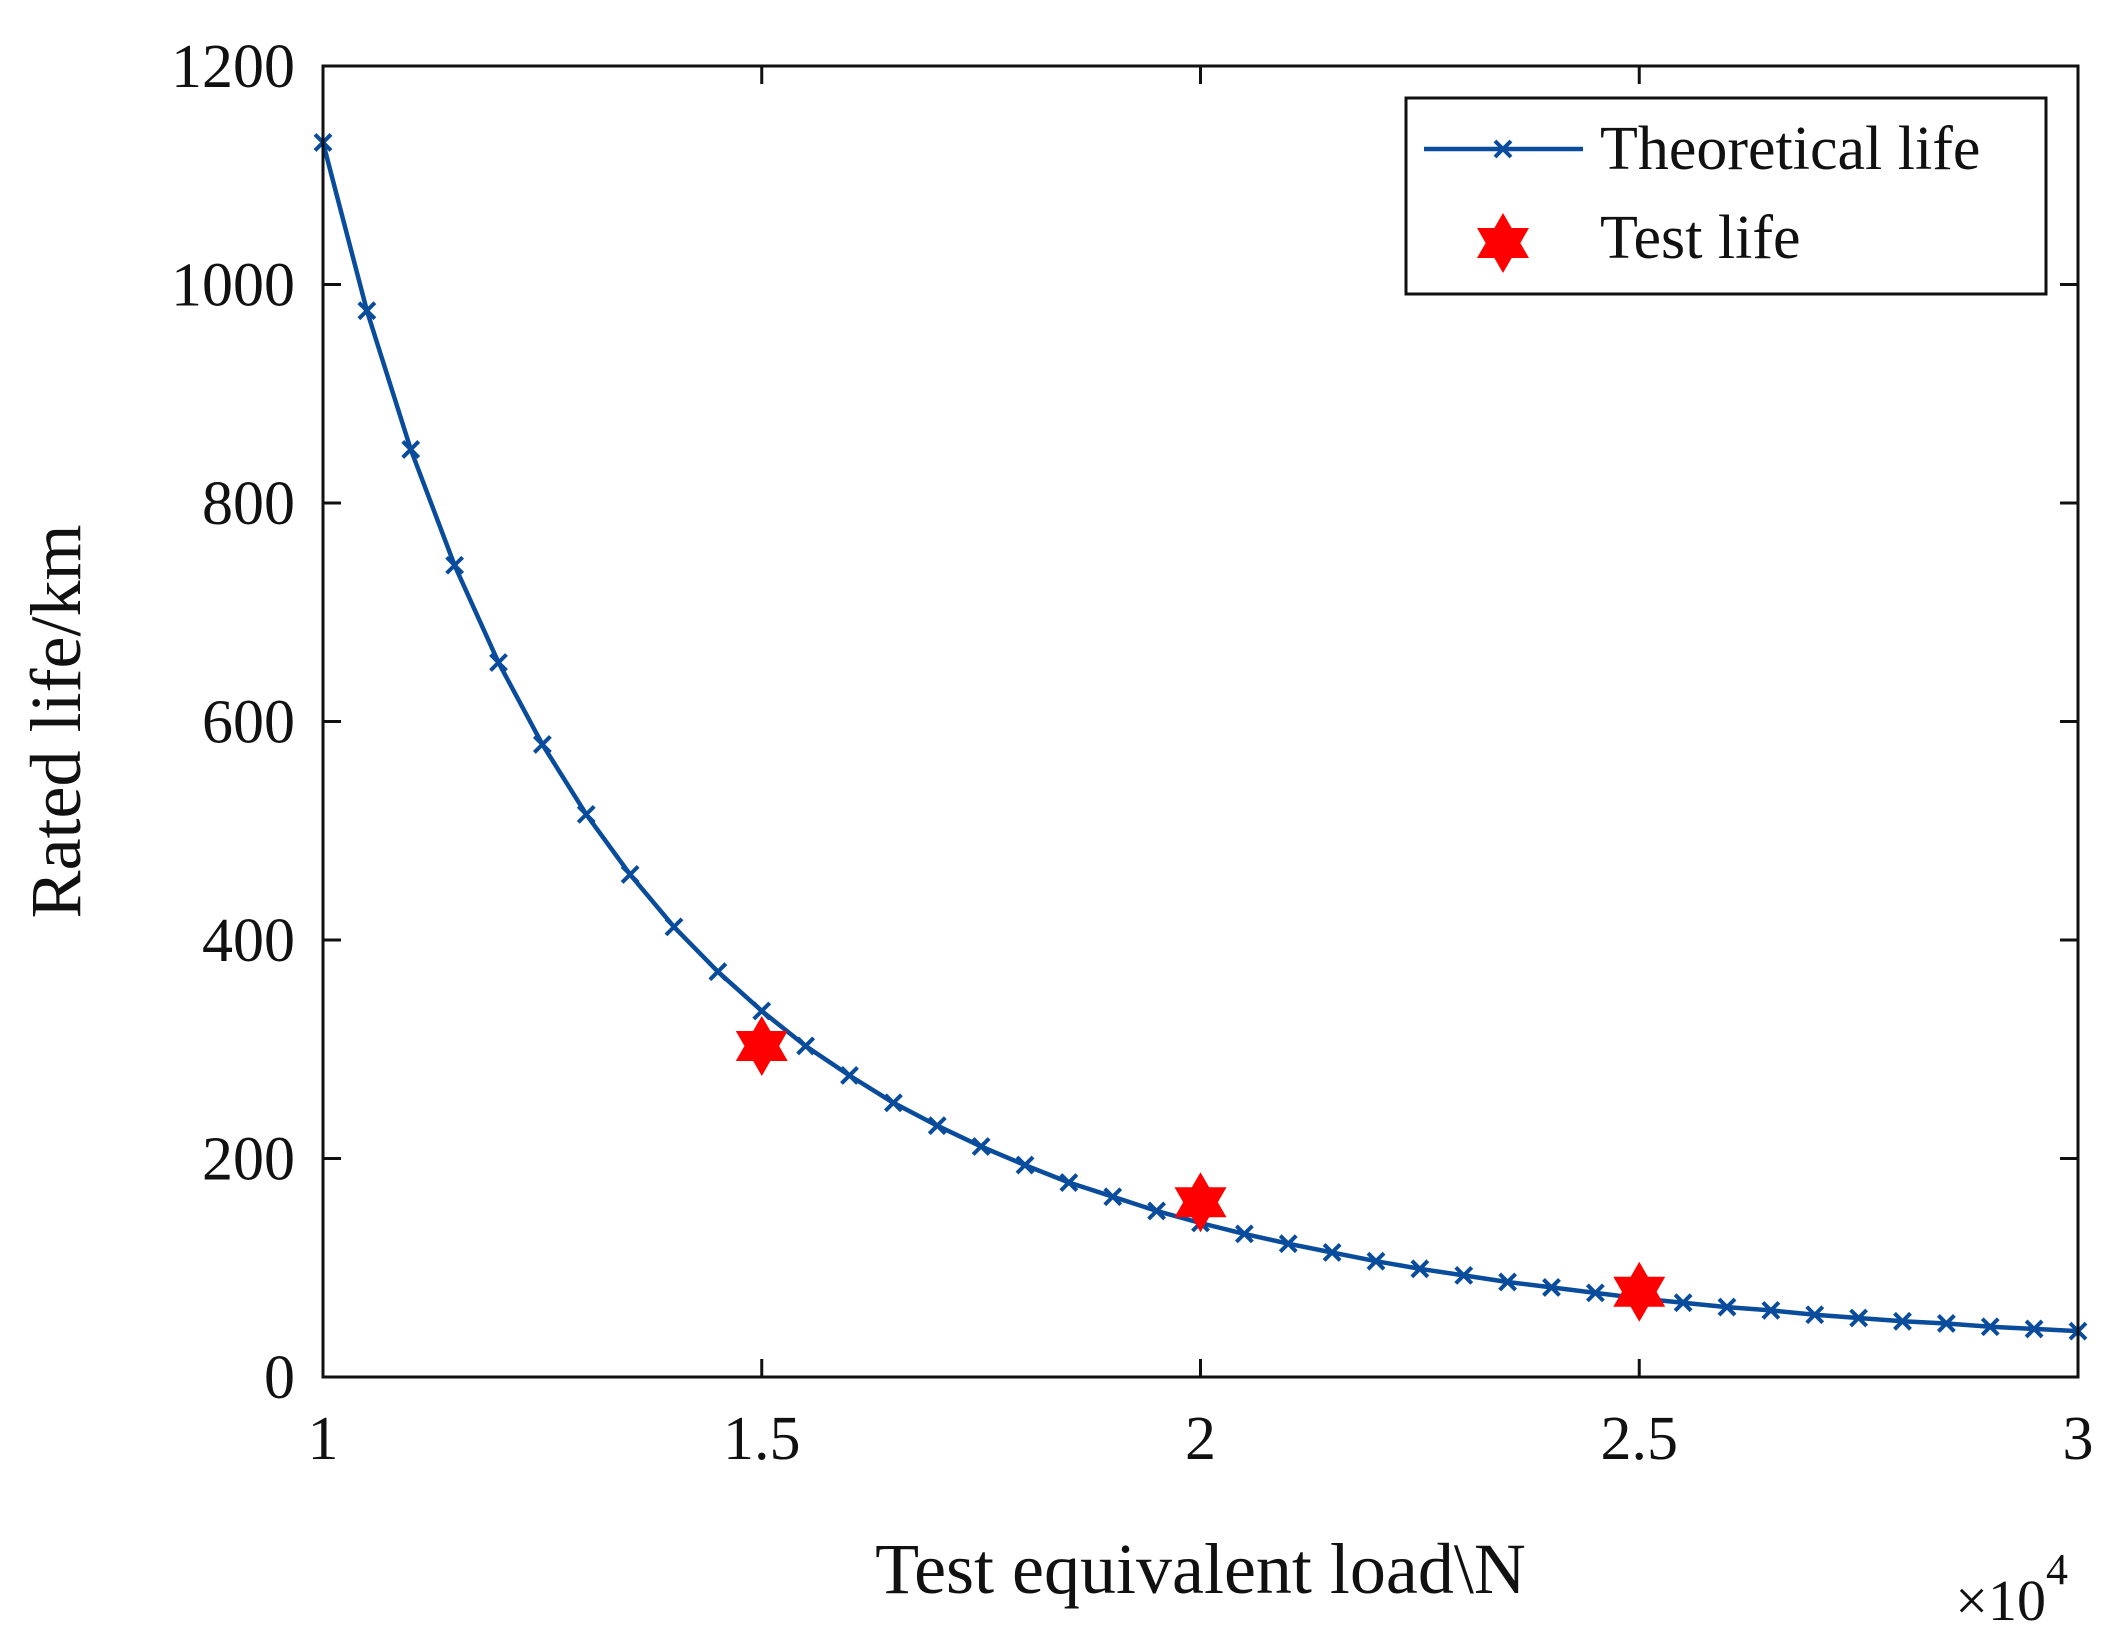 This screenshot has width=2110, height=1637. What do you see at coordinates (1790, 149) in the screenshot?
I see `legend-theoretical-label: Theoretical life` at bounding box center [1790, 149].